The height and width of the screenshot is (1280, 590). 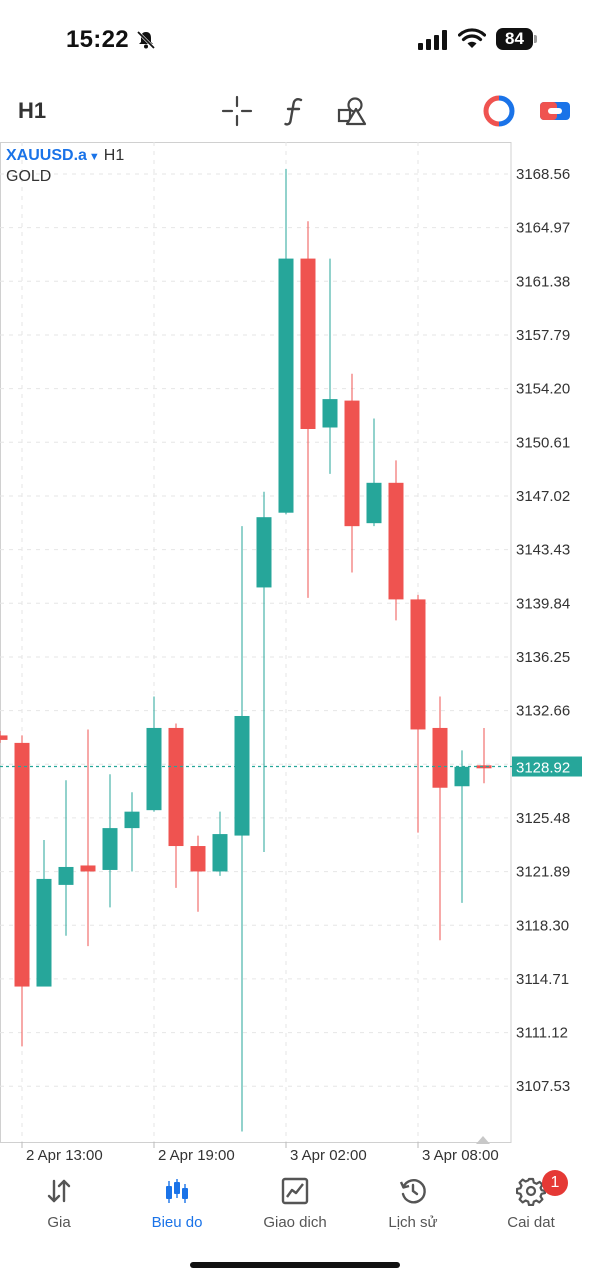 What do you see at coordinates (59, 1191) in the screenshot?
I see `arrows-updown-icon` at bounding box center [59, 1191].